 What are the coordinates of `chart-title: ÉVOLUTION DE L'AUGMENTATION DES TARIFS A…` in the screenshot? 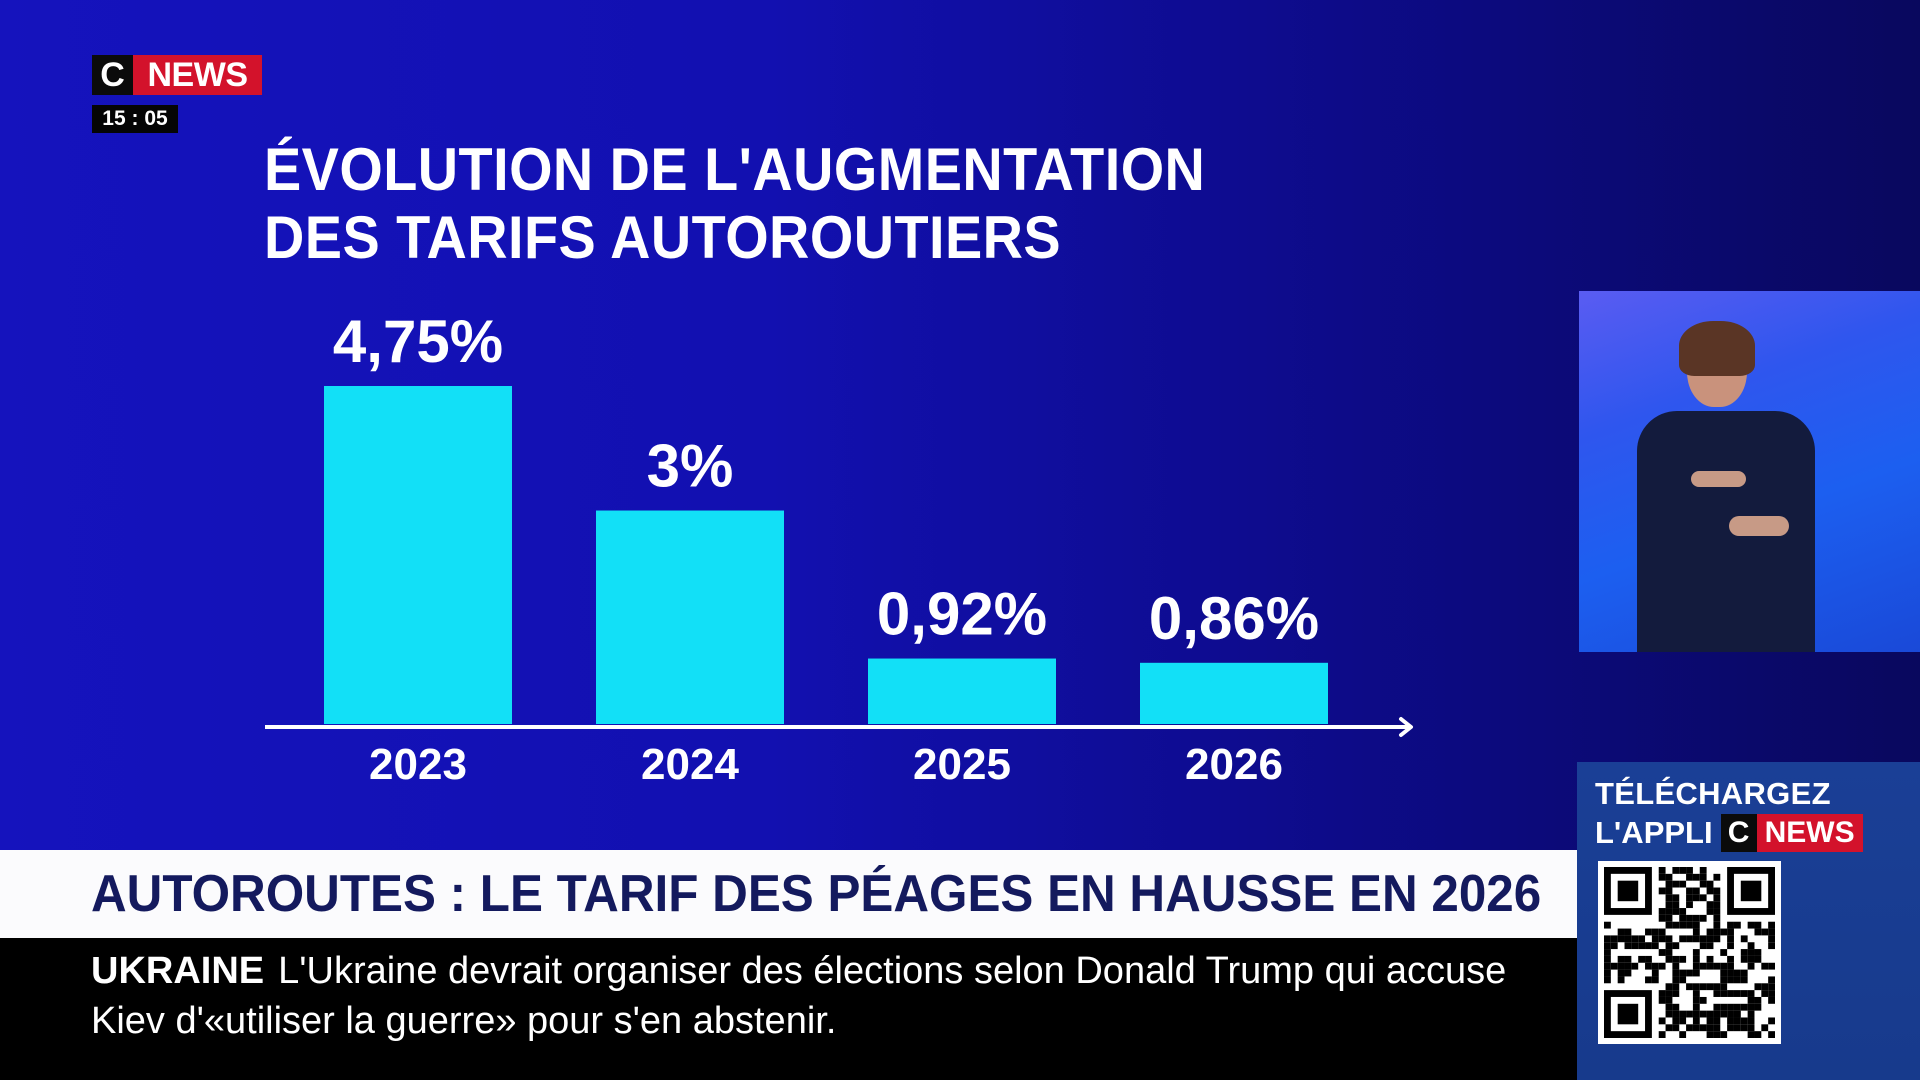 It's located at (734, 204).